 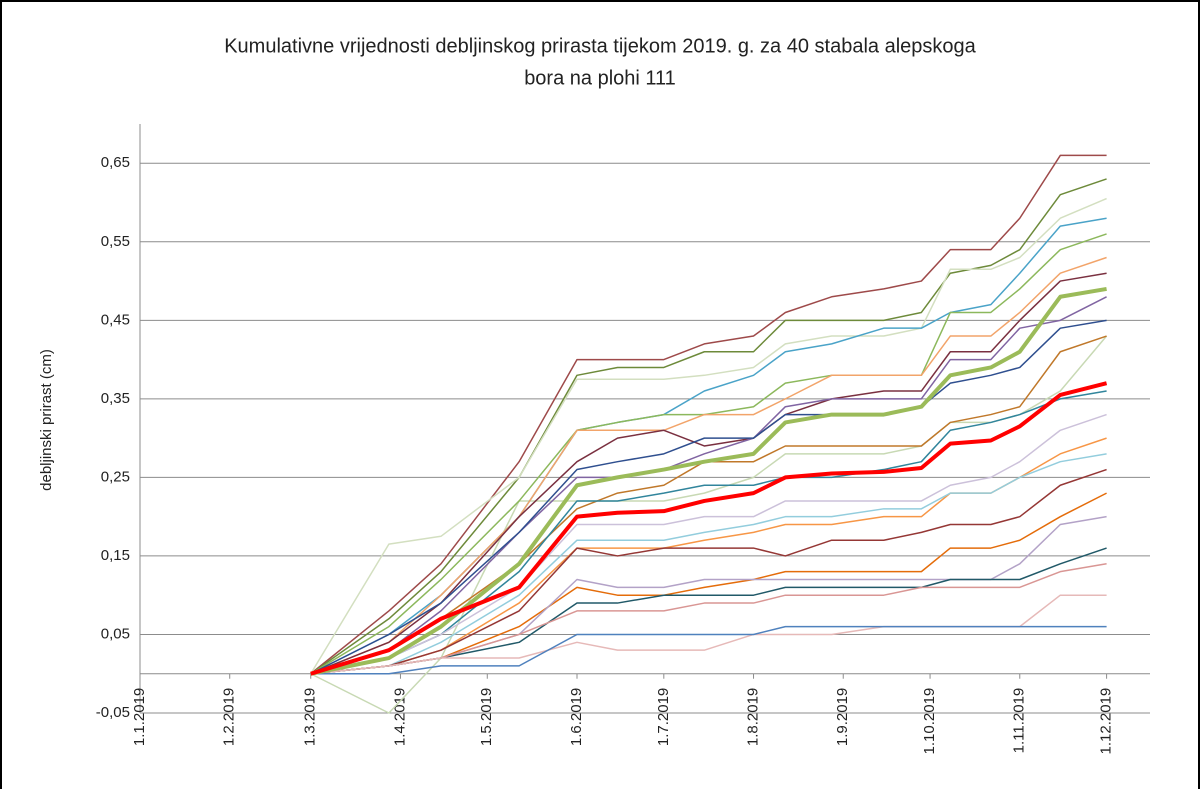 I want to click on y-axis-label: debljinski prirast (cm), so click(x=46, y=420).